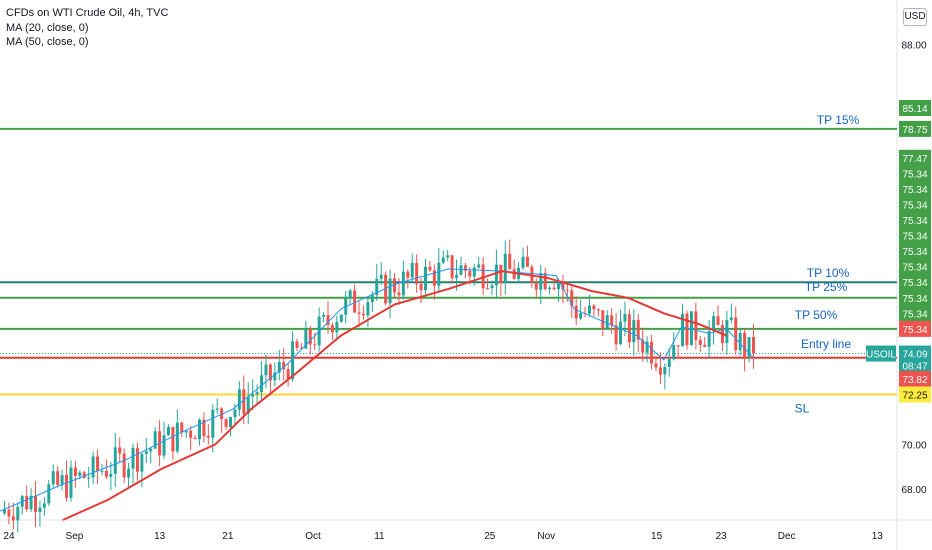 The height and width of the screenshot is (550, 932). Describe the element at coordinates (657, 536) in the screenshot. I see `time-tick: 15` at that location.